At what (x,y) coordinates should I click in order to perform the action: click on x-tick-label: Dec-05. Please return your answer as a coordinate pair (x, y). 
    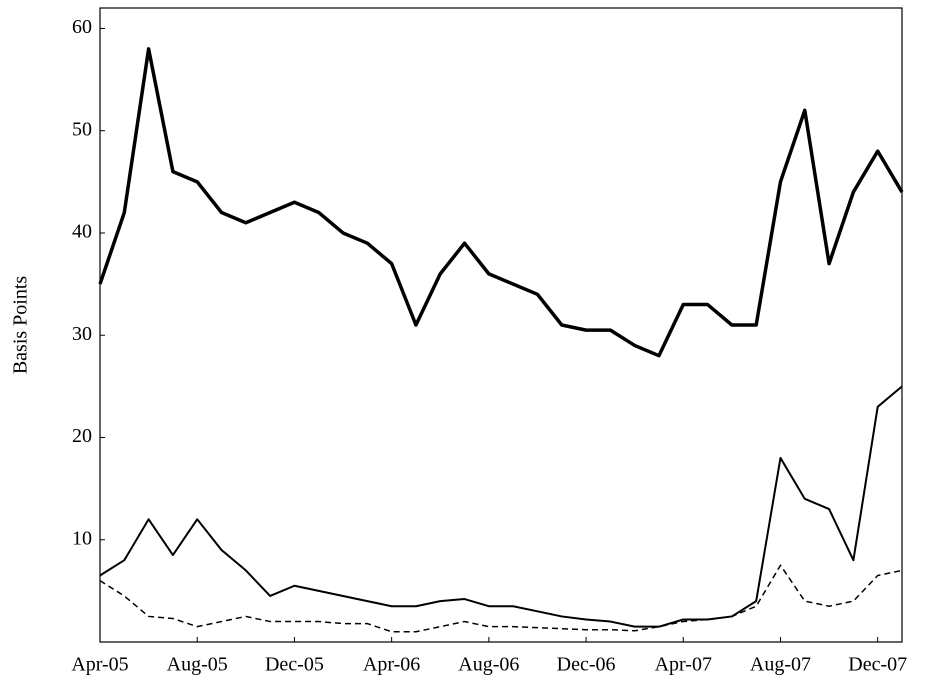
    Looking at the image, I should click on (294, 665).